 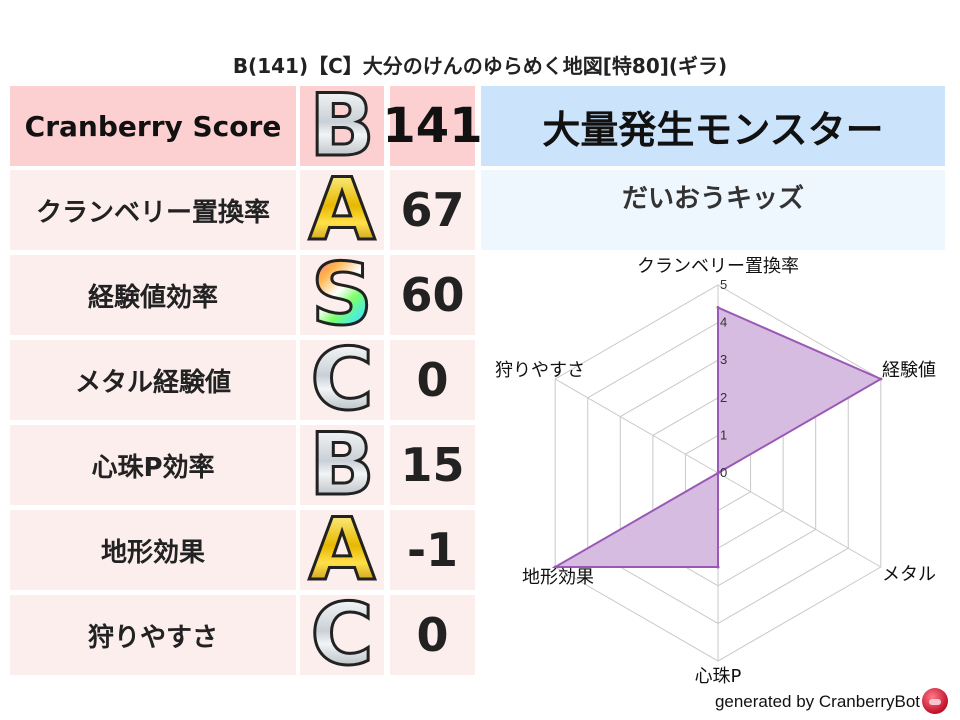 What do you see at coordinates (723, 322) in the screenshot?
I see `tick-label: 4` at bounding box center [723, 322].